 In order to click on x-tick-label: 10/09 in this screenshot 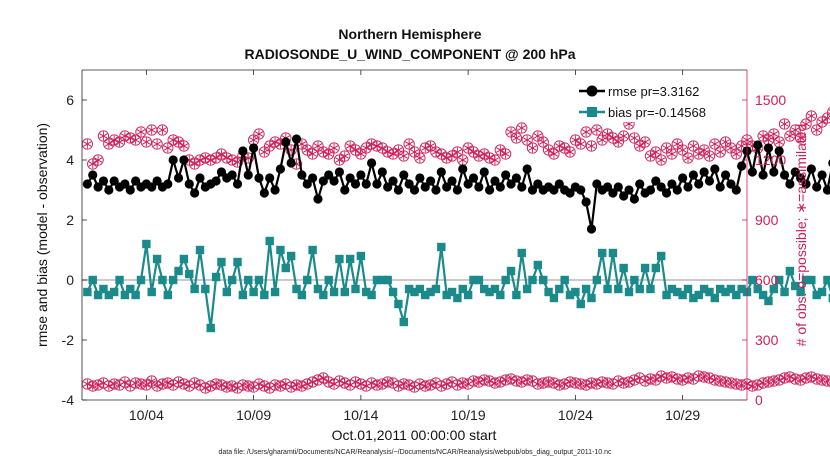, I will do `click(253, 415)`.